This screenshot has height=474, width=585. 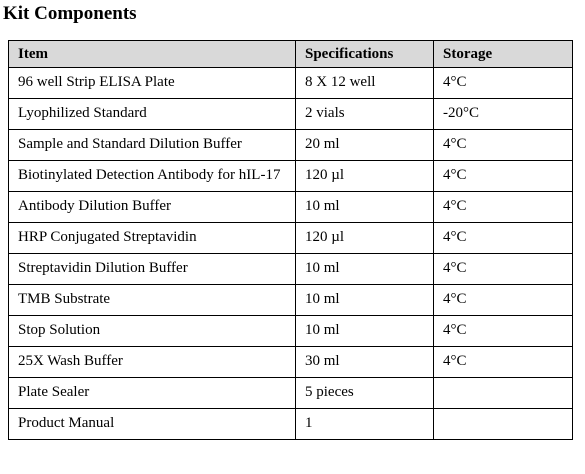 I want to click on header-cell: Item, so click(x=152, y=54).